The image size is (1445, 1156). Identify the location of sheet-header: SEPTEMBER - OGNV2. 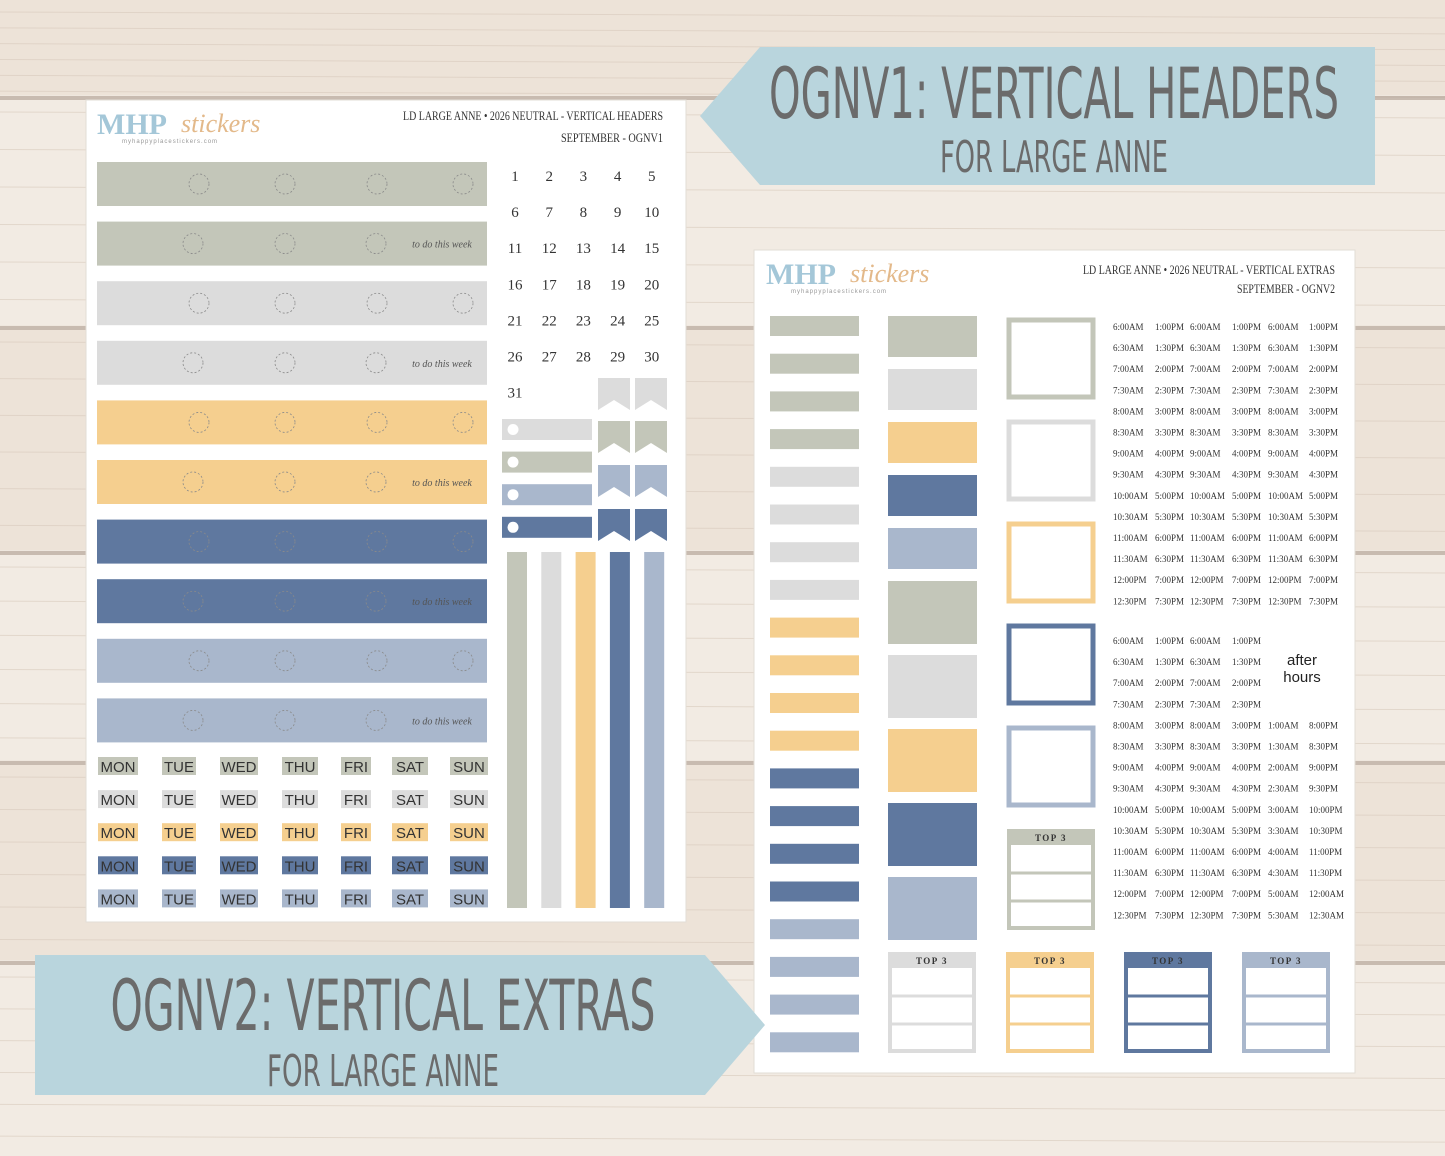
(1286, 288).